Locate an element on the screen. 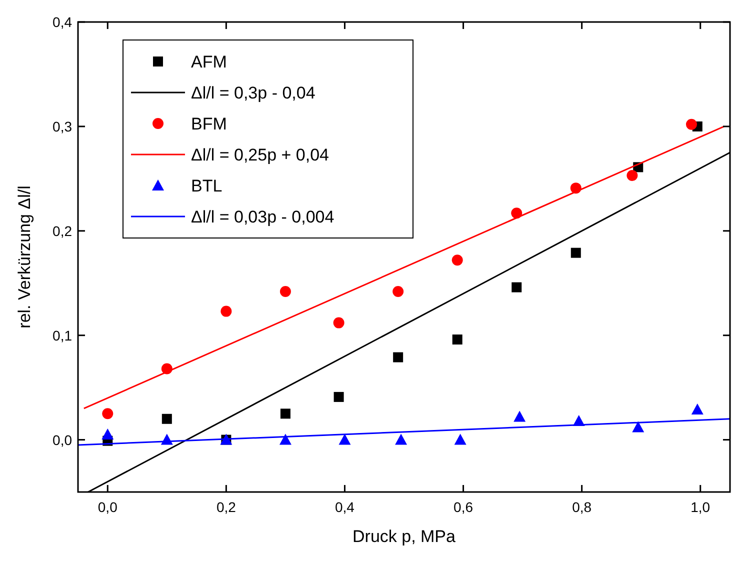  x-tick-label: 1,0 is located at coordinates (700, 507).